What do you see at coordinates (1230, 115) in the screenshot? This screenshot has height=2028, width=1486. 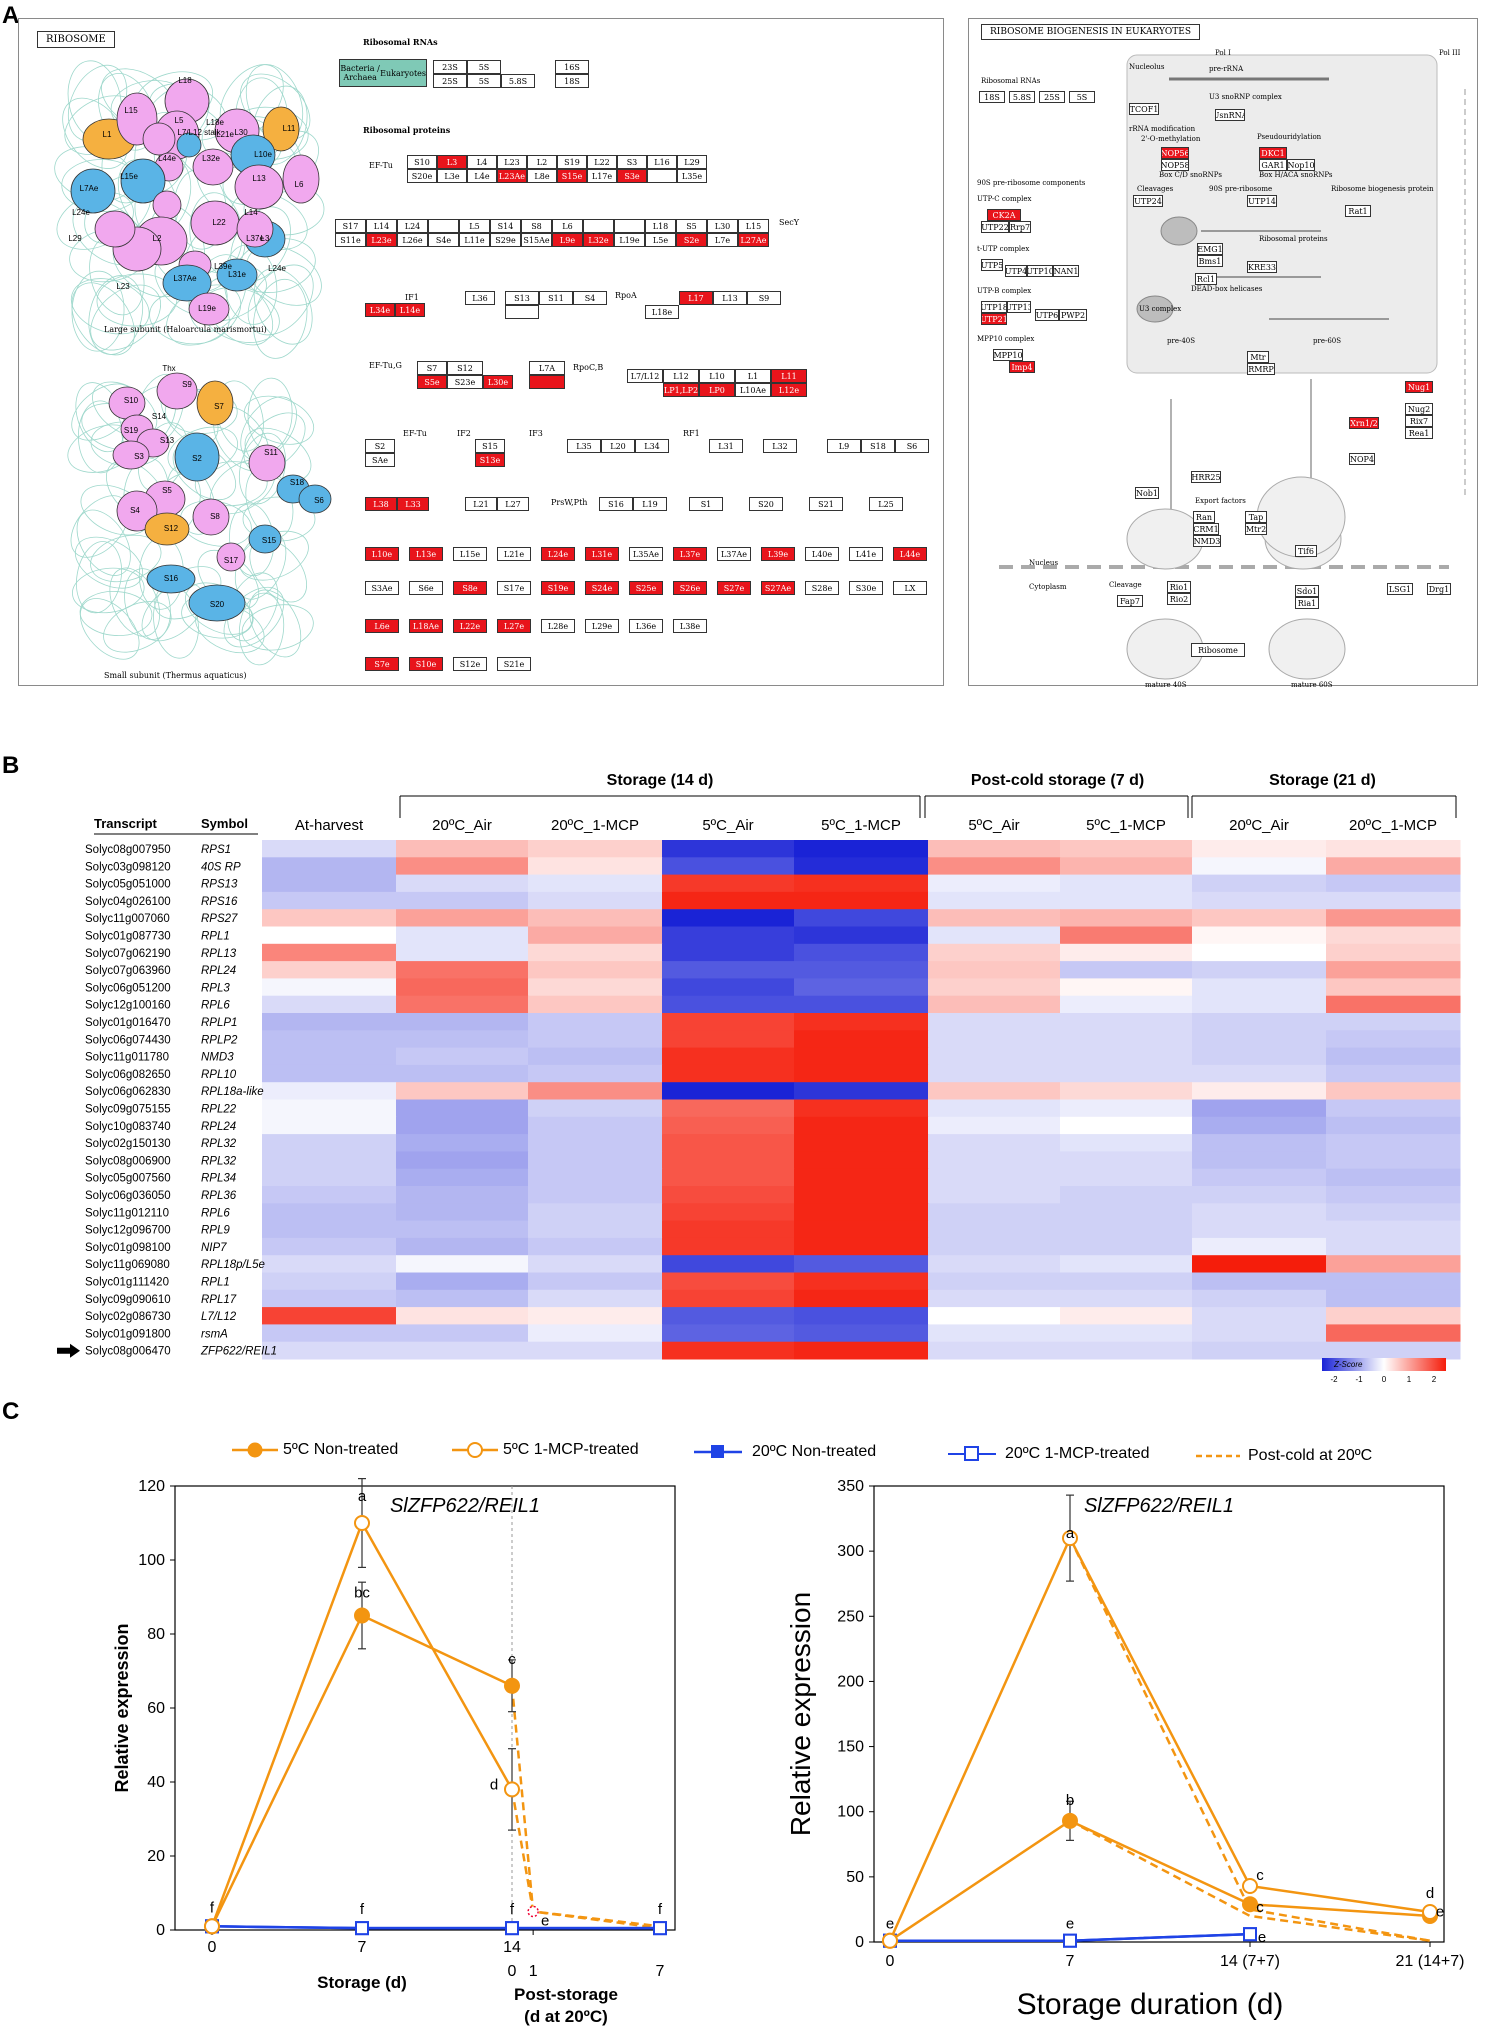 I see `biogenesis-box: UsnRNA` at bounding box center [1230, 115].